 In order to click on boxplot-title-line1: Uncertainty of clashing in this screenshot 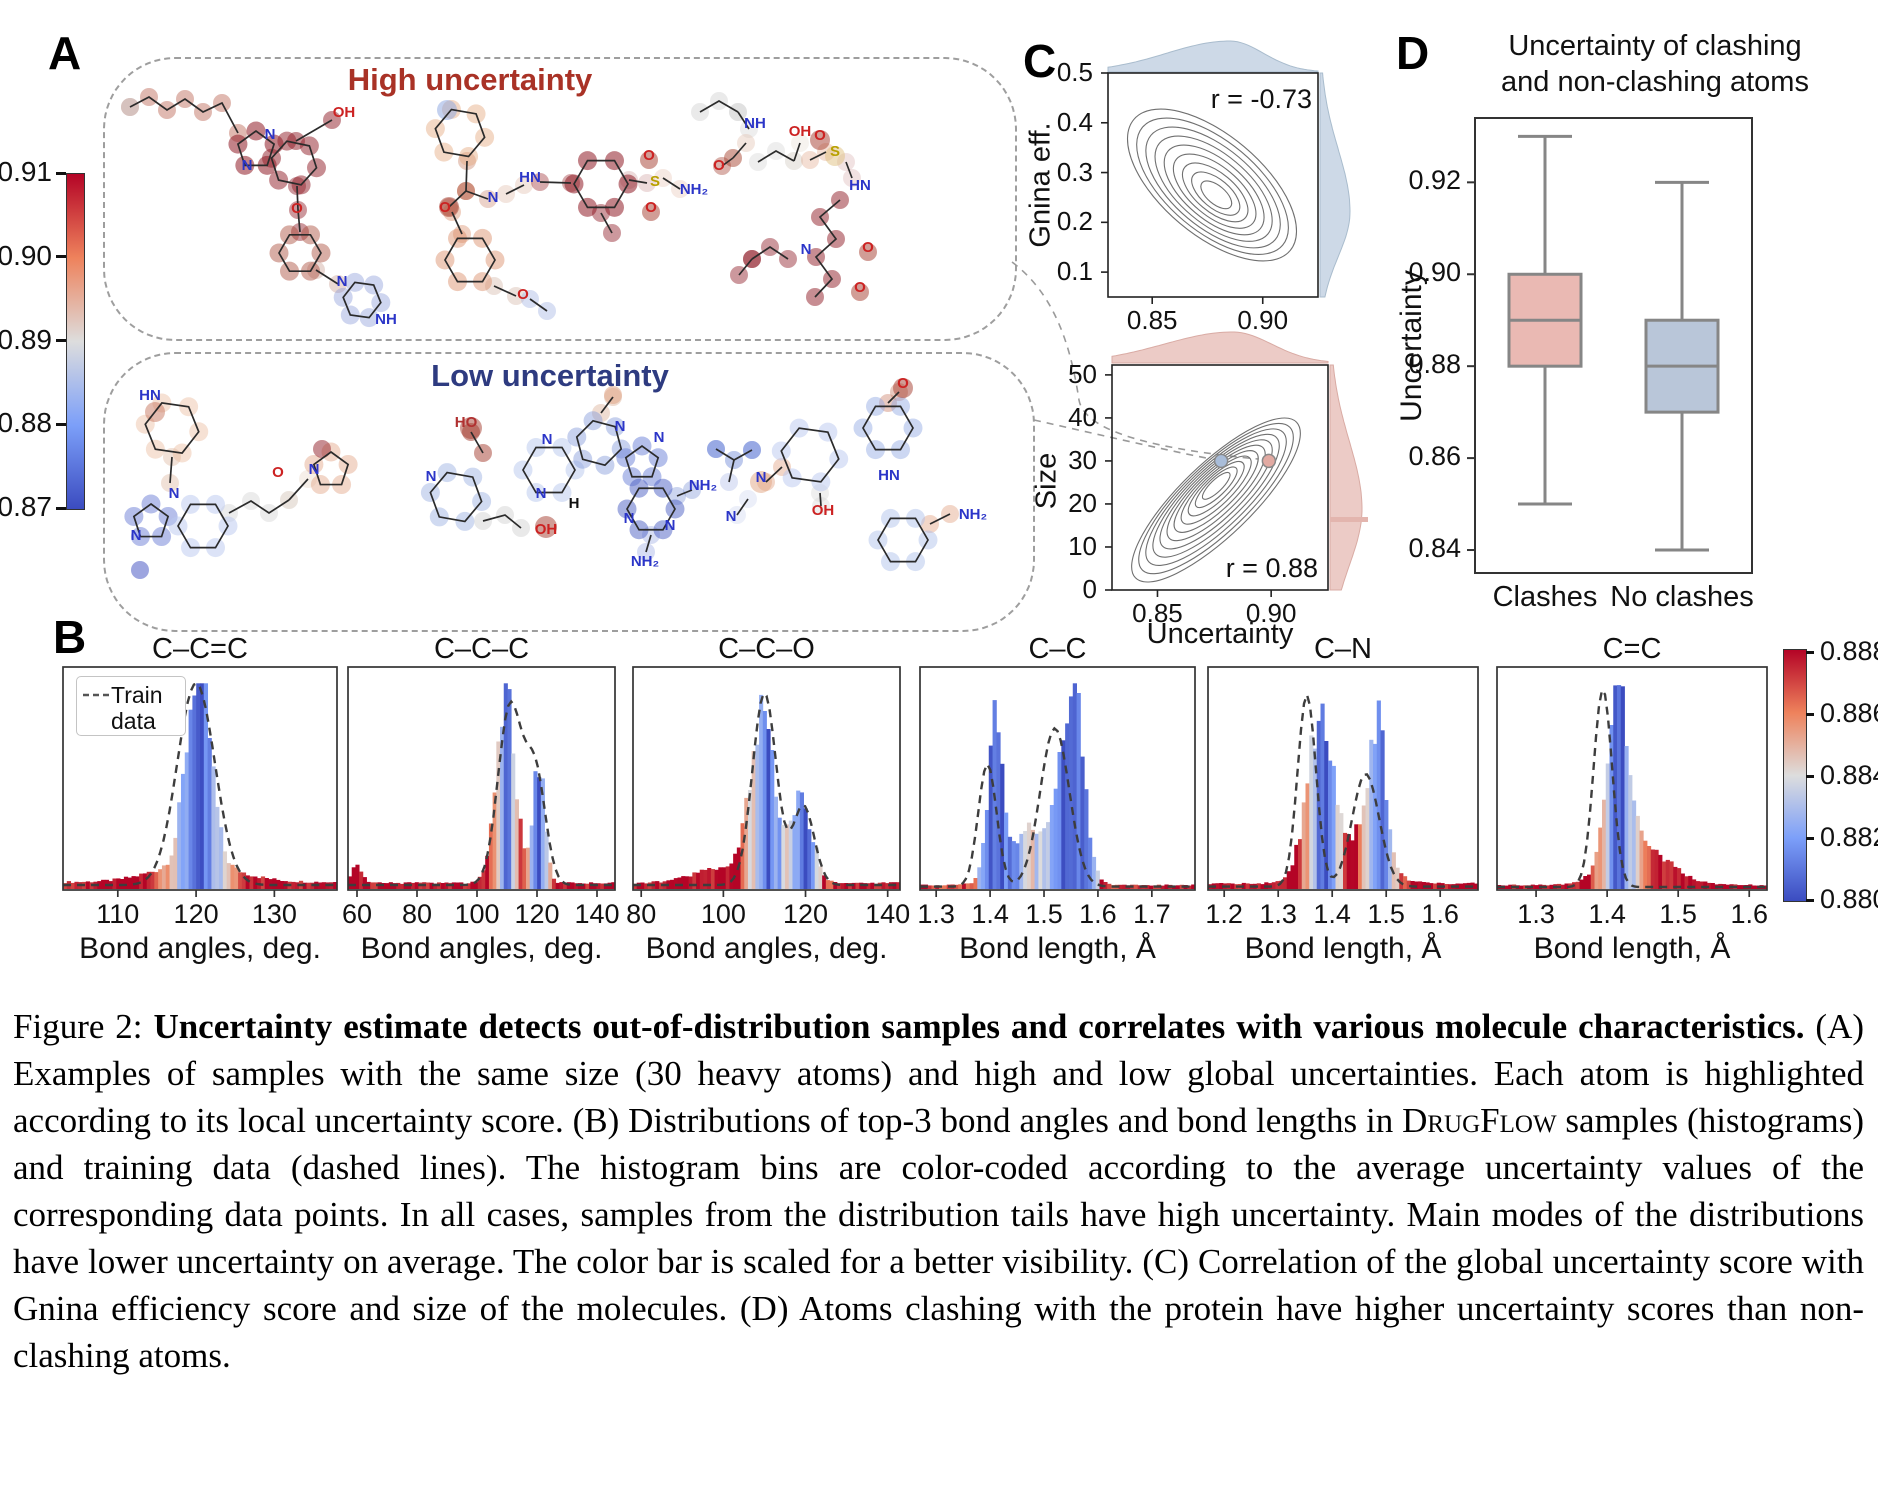, I will do `click(1655, 46)`.